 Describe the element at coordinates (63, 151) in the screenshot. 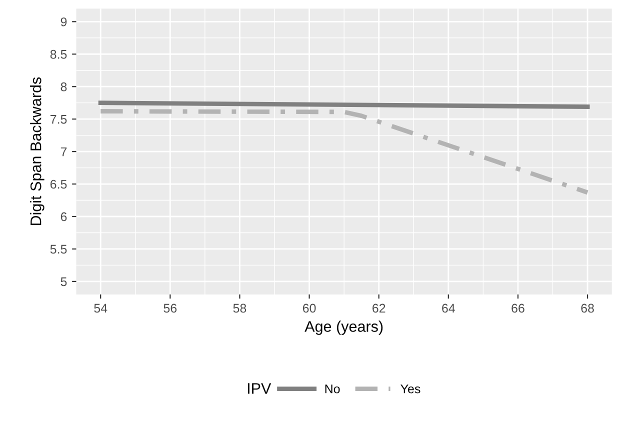

I see `y-tick-label: 7` at that location.